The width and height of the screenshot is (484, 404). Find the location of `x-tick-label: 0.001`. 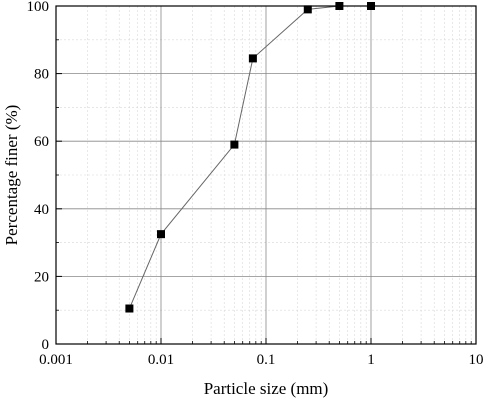

x-tick-label: 0.001 is located at coordinates (56, 360).